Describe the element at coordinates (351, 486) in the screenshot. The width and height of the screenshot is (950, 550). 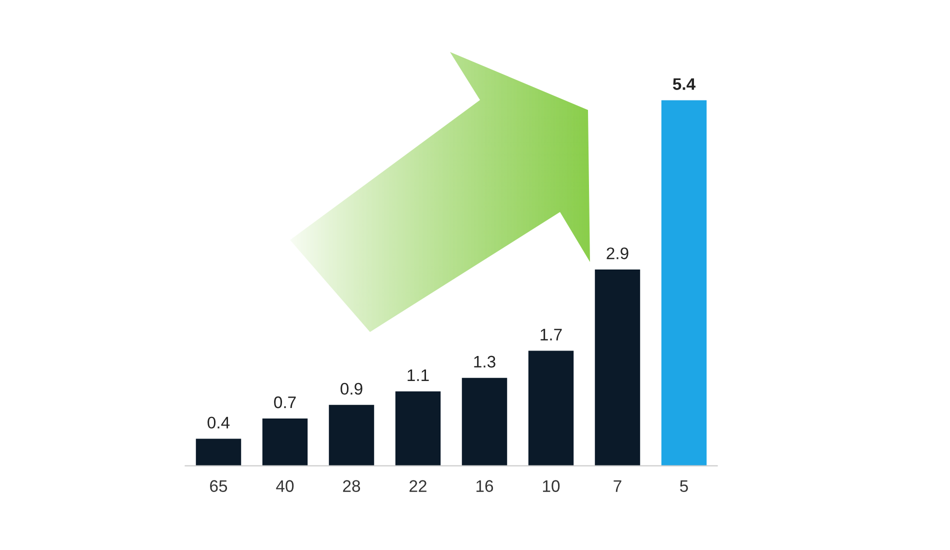
I see `x-tick-label: 28` at that location.